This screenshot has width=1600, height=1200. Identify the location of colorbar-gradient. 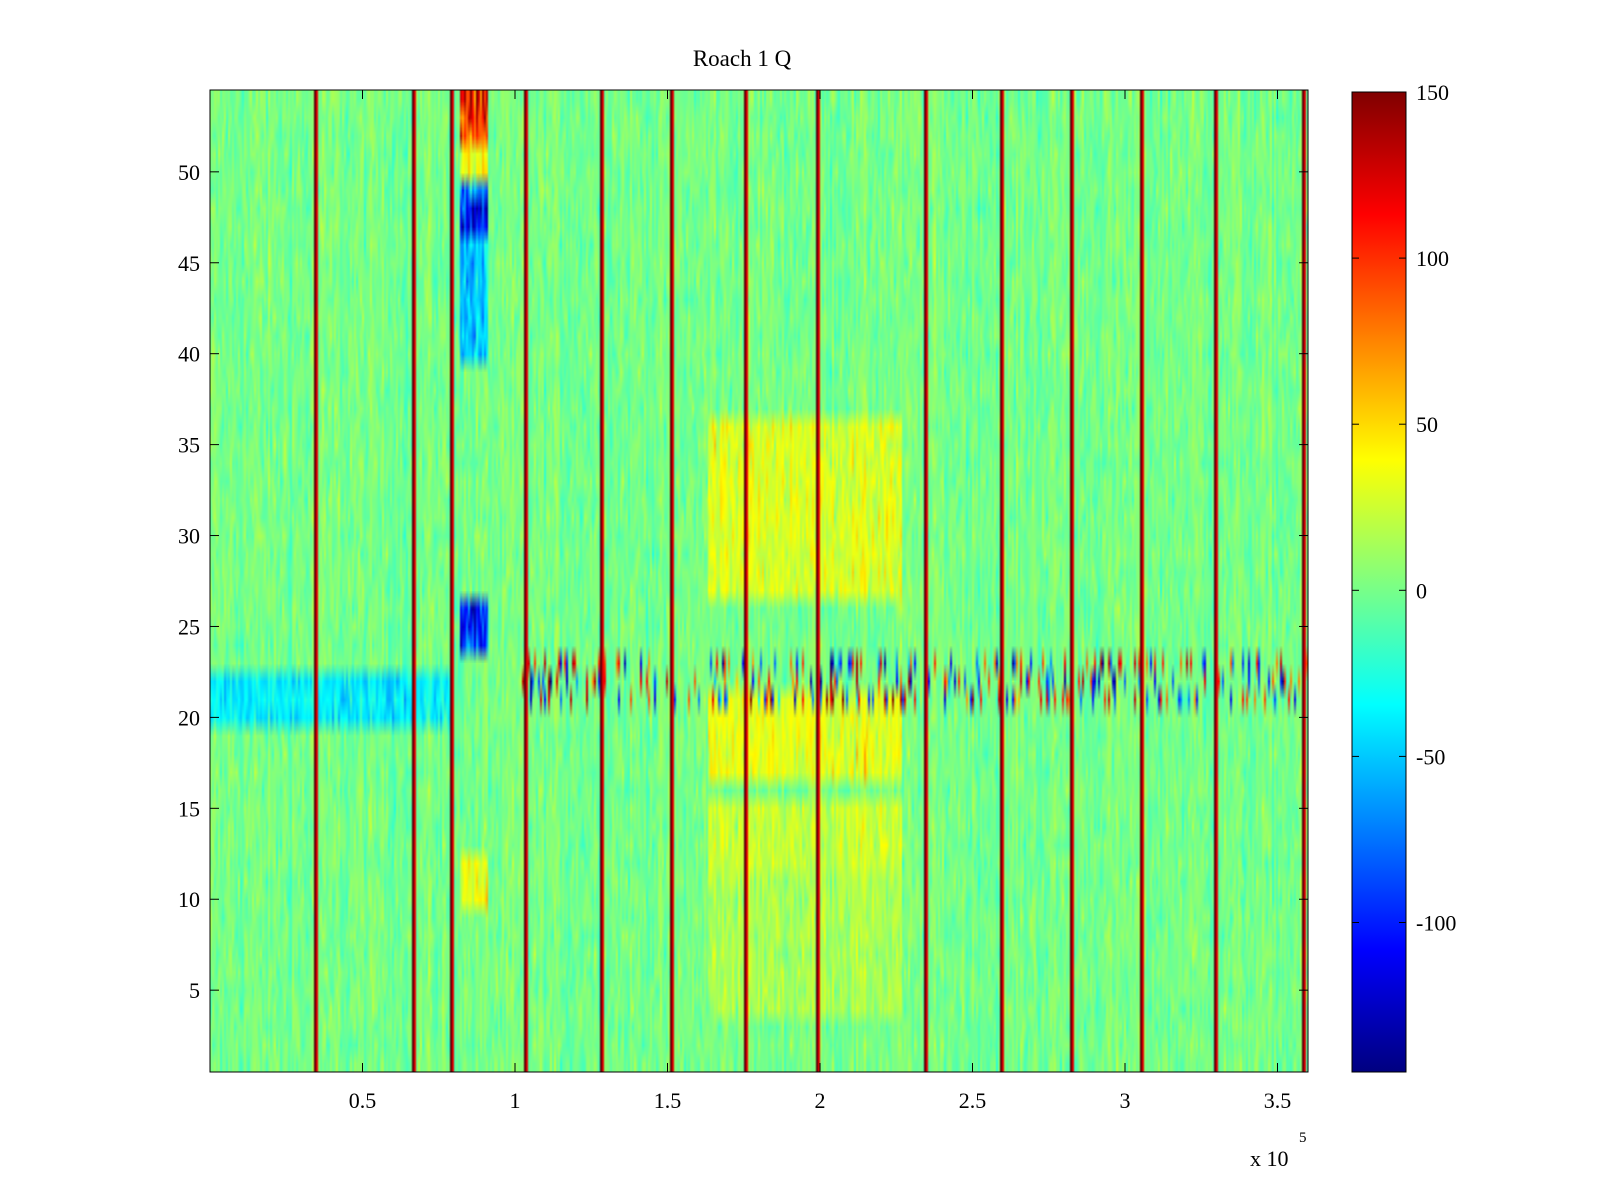
(1379, 582).